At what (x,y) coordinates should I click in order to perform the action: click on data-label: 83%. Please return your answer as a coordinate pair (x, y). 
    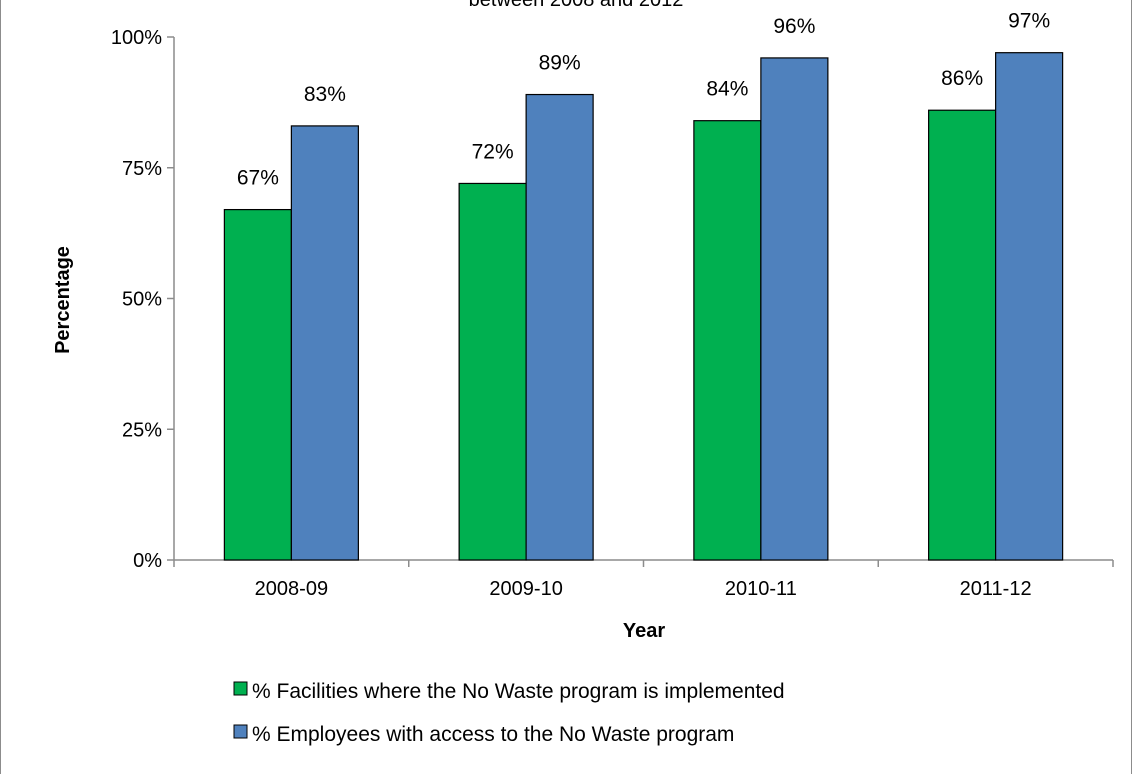
    Looking at the image, I should click on (325, 94).